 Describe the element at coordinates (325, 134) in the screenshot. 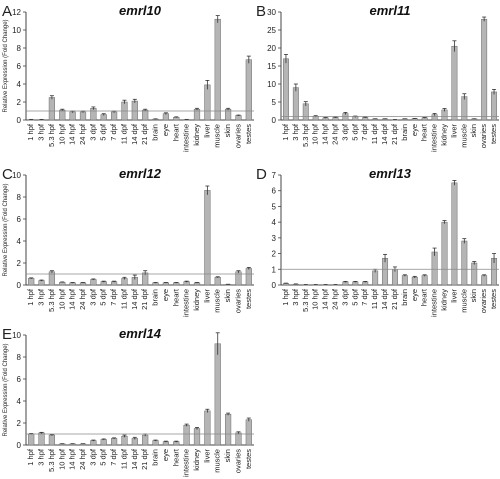

I see `category-label: 14 hpf` at that location.